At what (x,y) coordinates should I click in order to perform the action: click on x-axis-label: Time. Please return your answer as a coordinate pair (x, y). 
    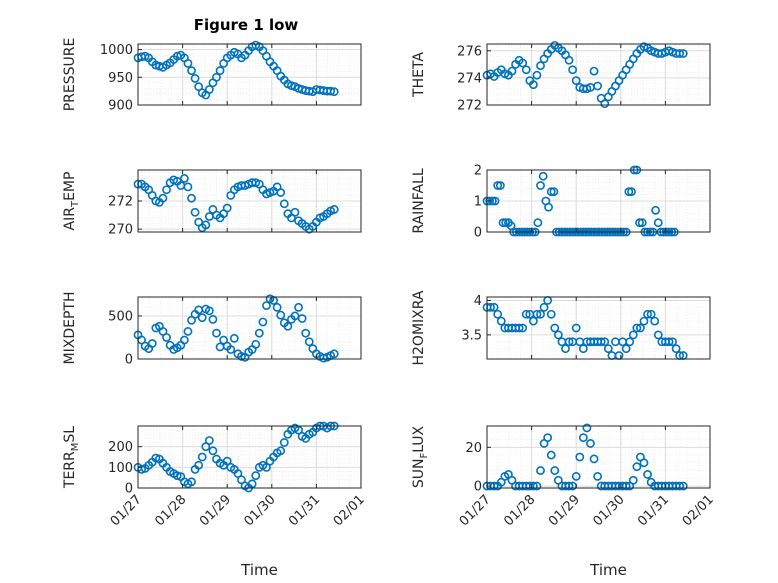
    Looking at the image, I should click on (608, 570).